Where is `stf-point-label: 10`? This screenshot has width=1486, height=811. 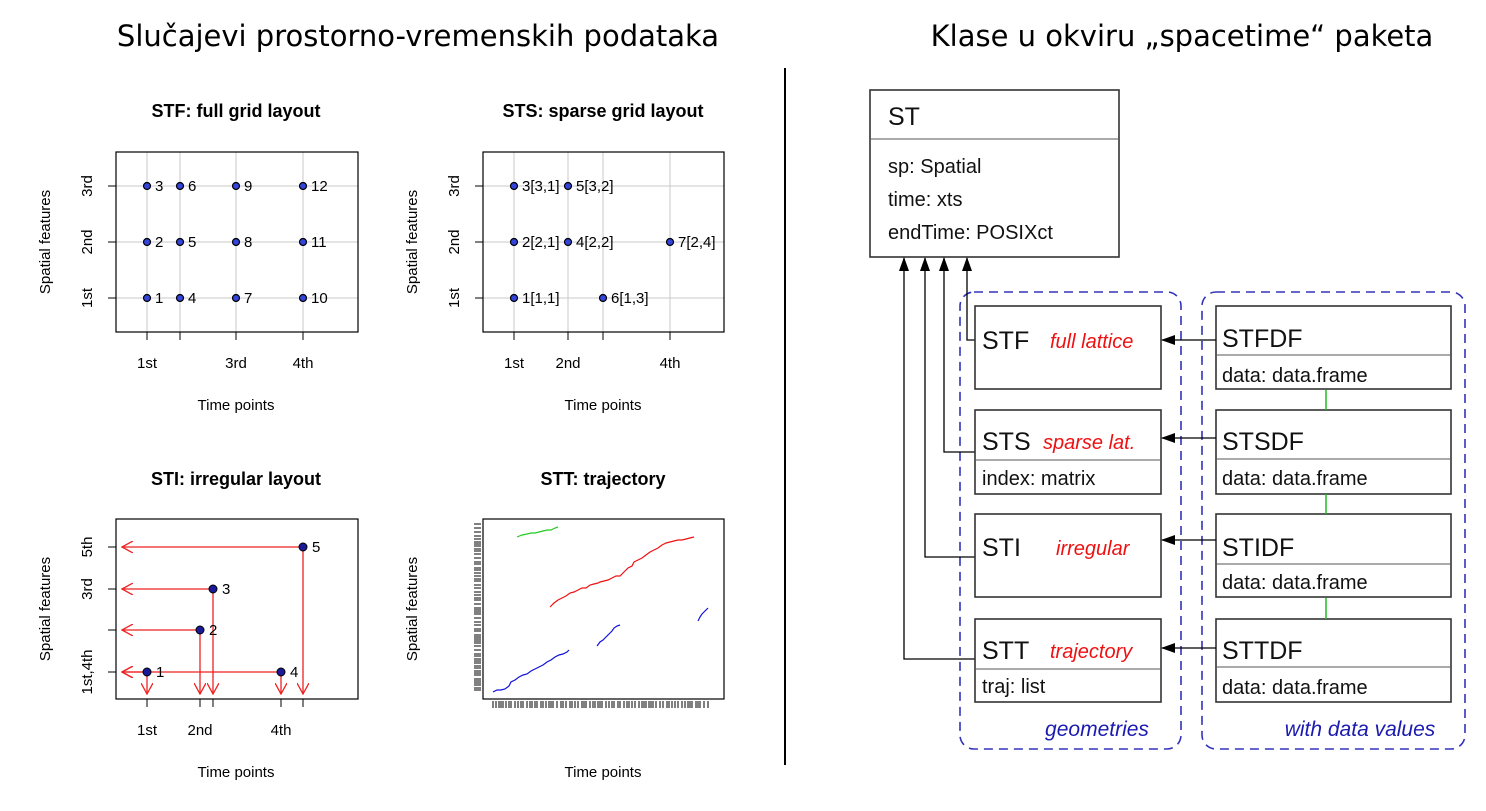 stf-point-label: 10 is located at coordinates (319, 298).